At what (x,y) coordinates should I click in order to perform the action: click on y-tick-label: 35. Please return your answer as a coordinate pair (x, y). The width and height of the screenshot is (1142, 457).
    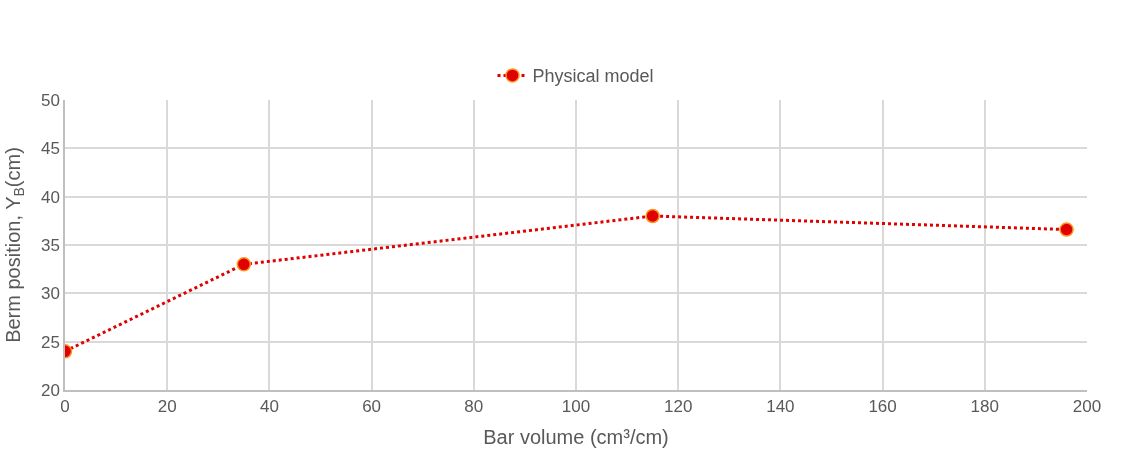
    Looking at the image, I should click on (50, 245).